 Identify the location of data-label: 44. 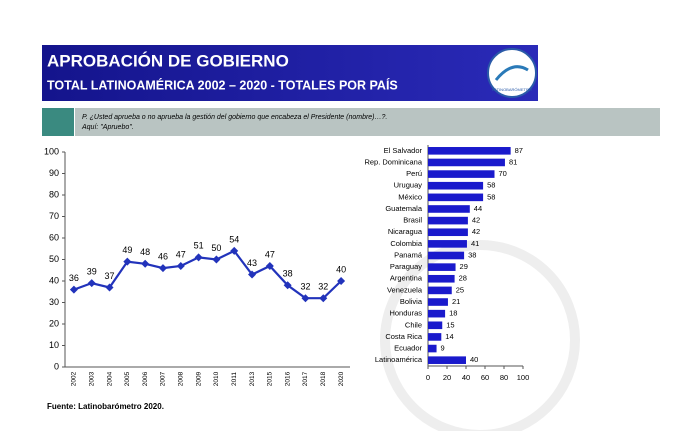
(478, 208).